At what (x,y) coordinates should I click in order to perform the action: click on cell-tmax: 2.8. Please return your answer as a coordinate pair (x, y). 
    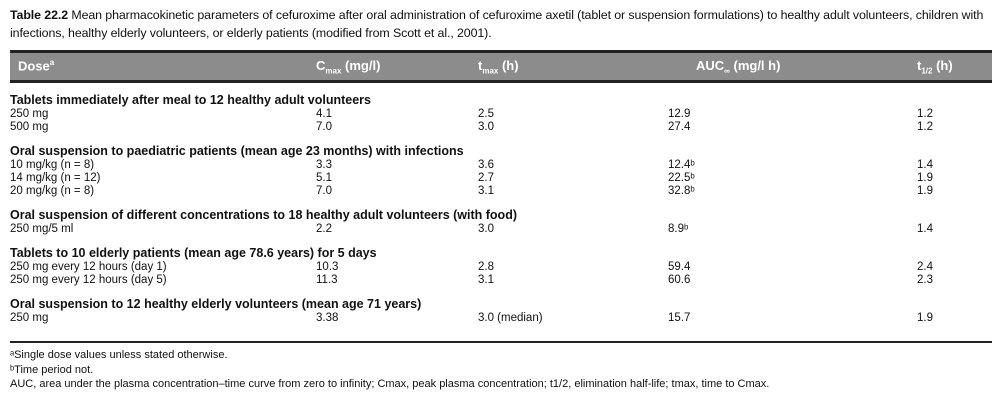
    Looking at the image, I should click on (486, 267).